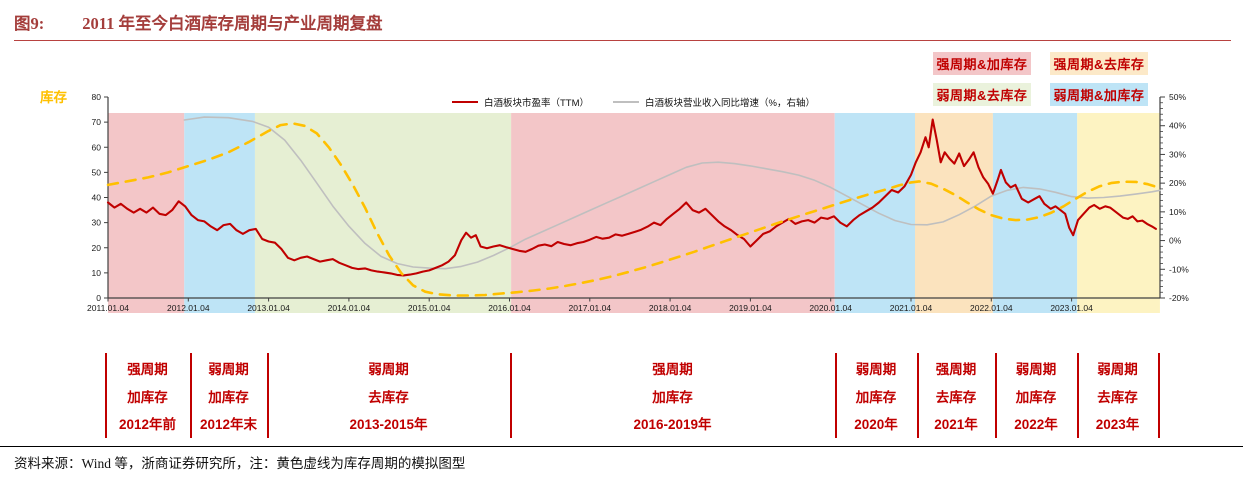 The height and width of the screenshot is (480, 1243). I want to click on right-axis-tick-label: 0%, so click(1175, 241).